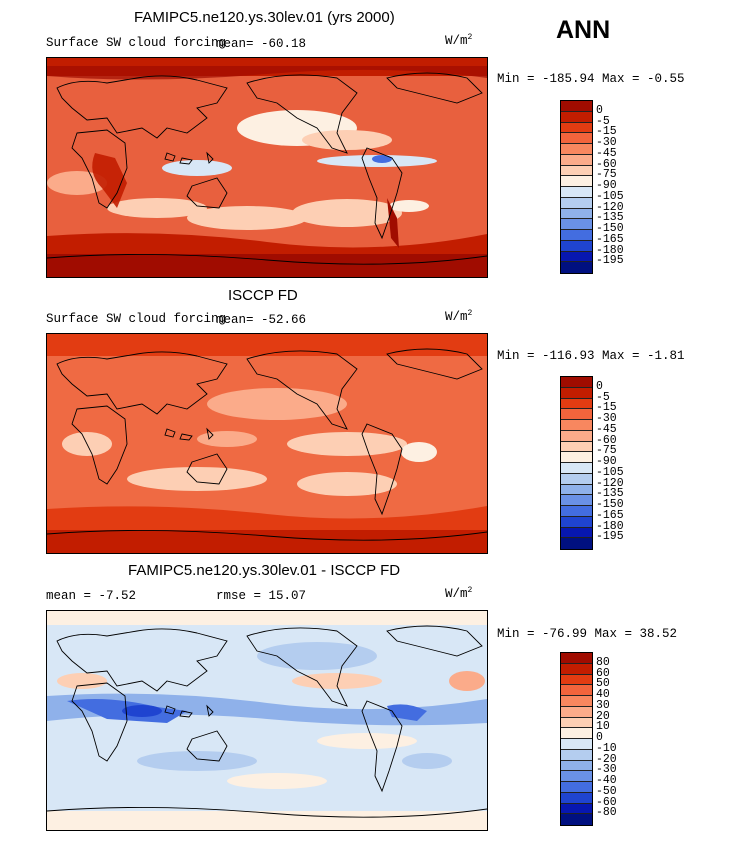 This screenshot has width=733, height=841. What do you see at coordinates (606, 153) in the screenshot?
I see `colorbar-label: -45` at bounding box center [606, 153].